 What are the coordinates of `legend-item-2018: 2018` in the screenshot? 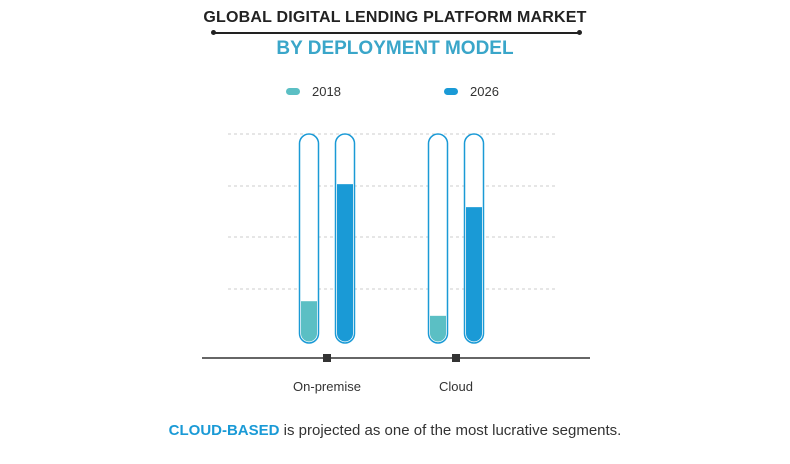 It's located at (313, 91).